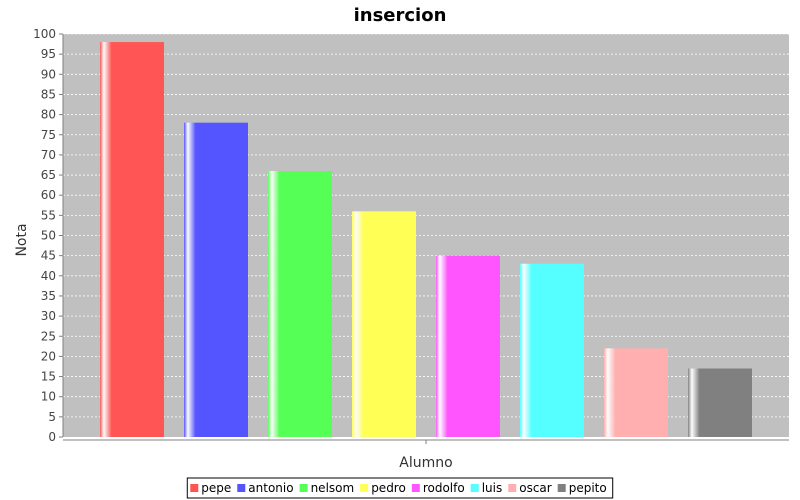  I want to click on legend-item-pedro: pedro, so click(383, 488).